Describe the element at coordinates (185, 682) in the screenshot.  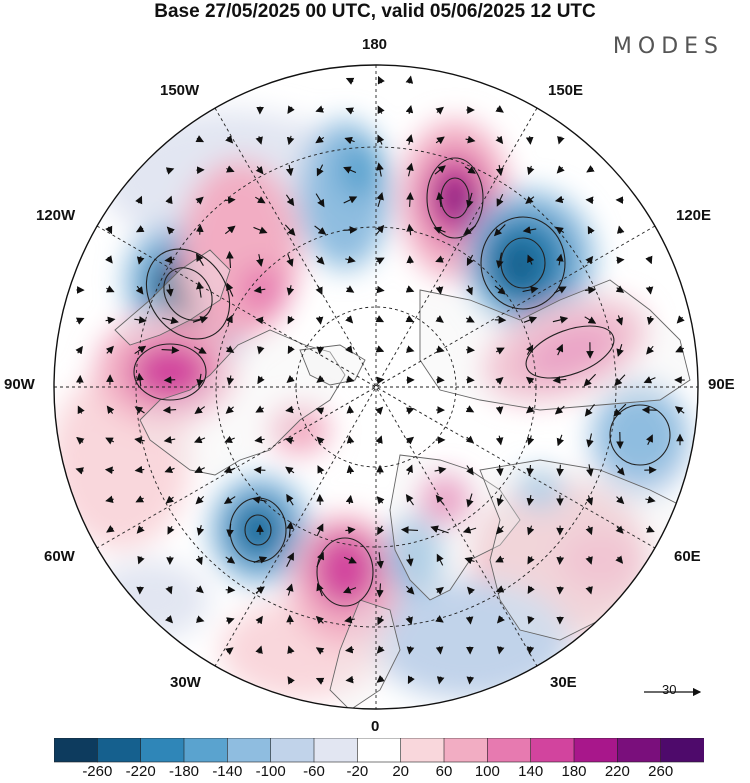
I see `lon-label-30w: 30W` at that location.